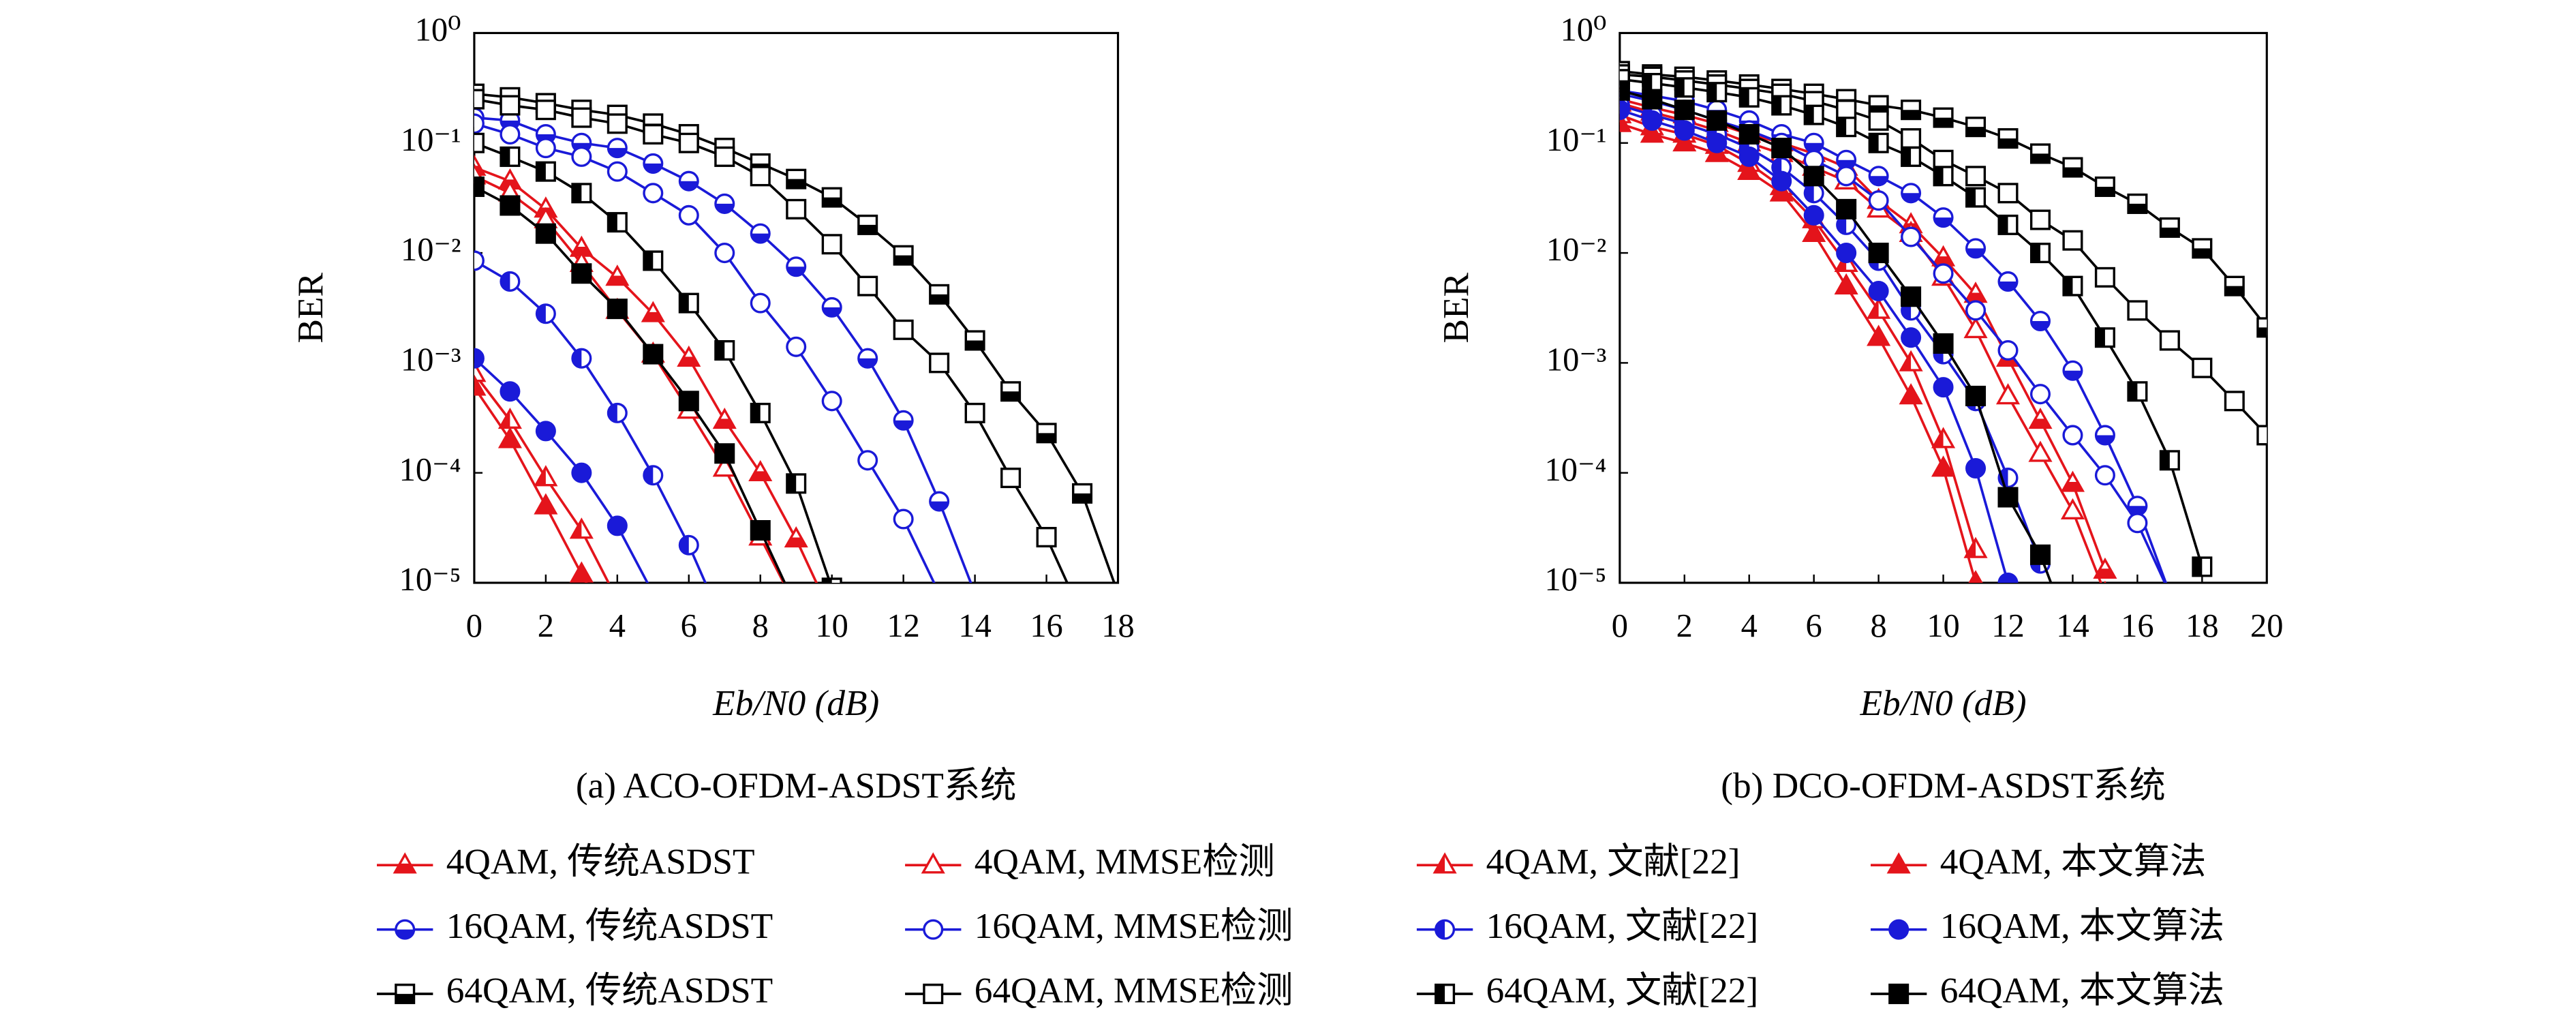  Describe the element at coordinates (1576, 250) in the screenshot. I see `y-tick-label: 10⁻²` at that location.